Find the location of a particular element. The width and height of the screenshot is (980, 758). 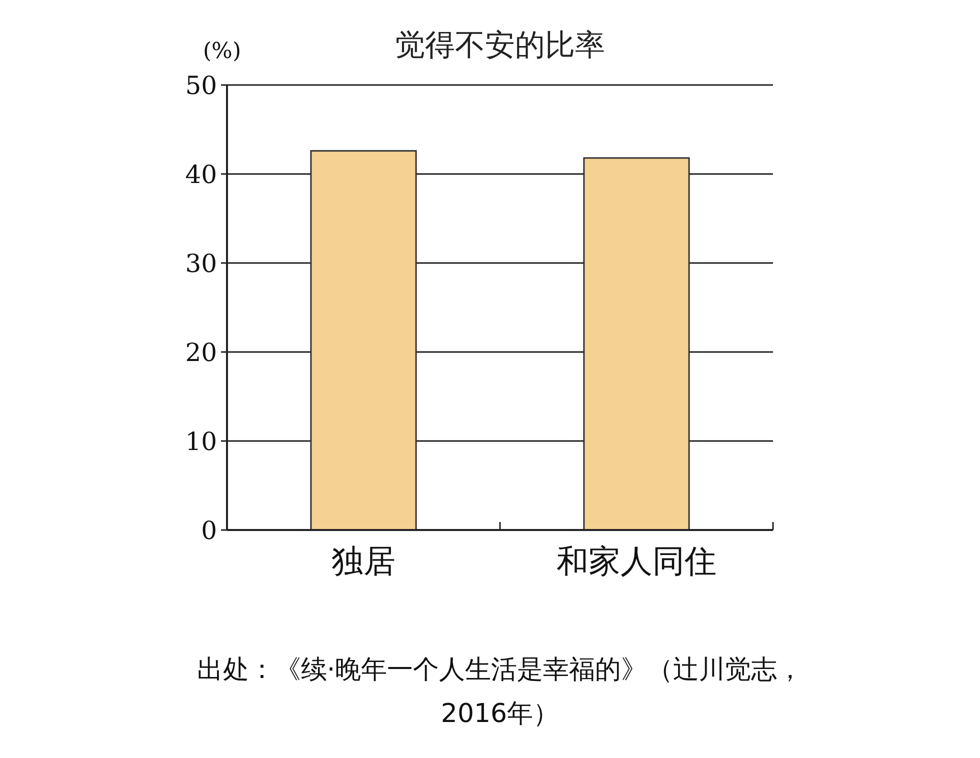

chart-title: 觉得不安的比率 is located at coordinates (500, 45).